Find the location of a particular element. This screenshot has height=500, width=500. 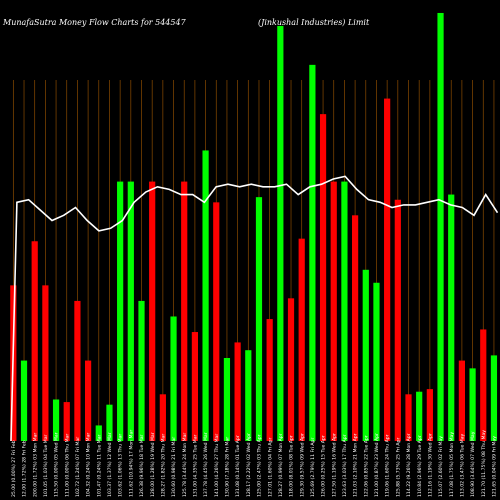

x-tick-label: 12.00 (1.72%) 28 Fri Feb is located at coordinates (25, 468).